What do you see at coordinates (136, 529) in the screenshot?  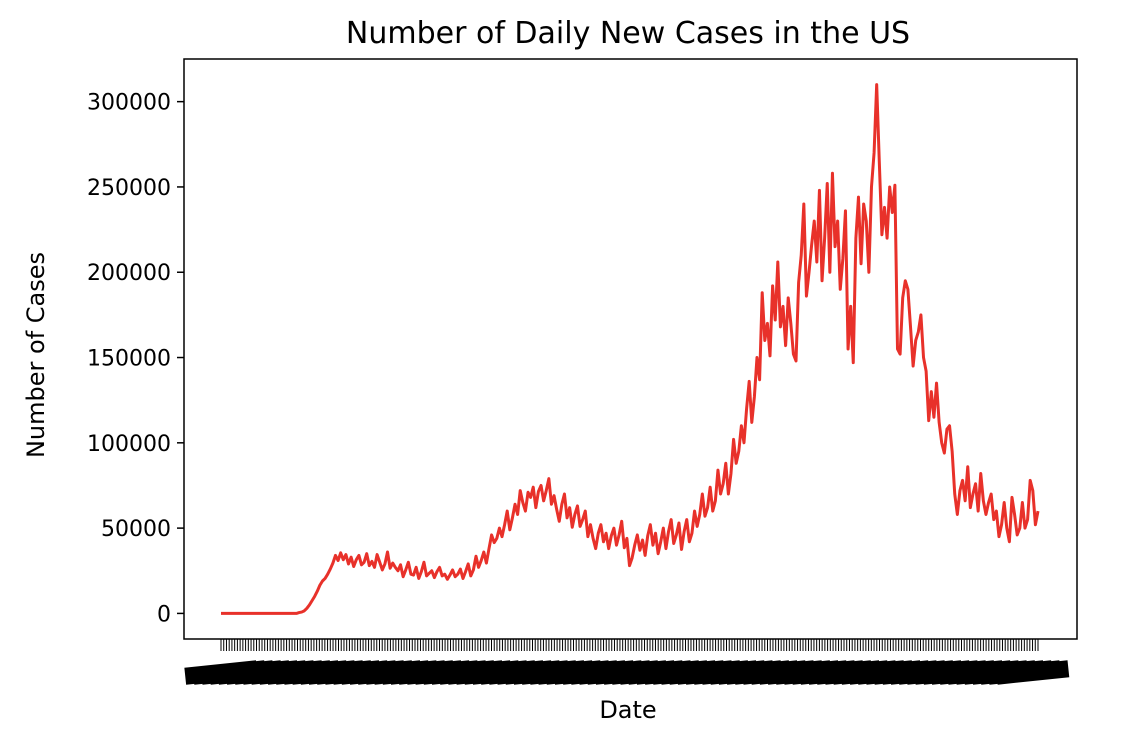 I see `y-tick-label: 50000` at bounding box center [136, 529].